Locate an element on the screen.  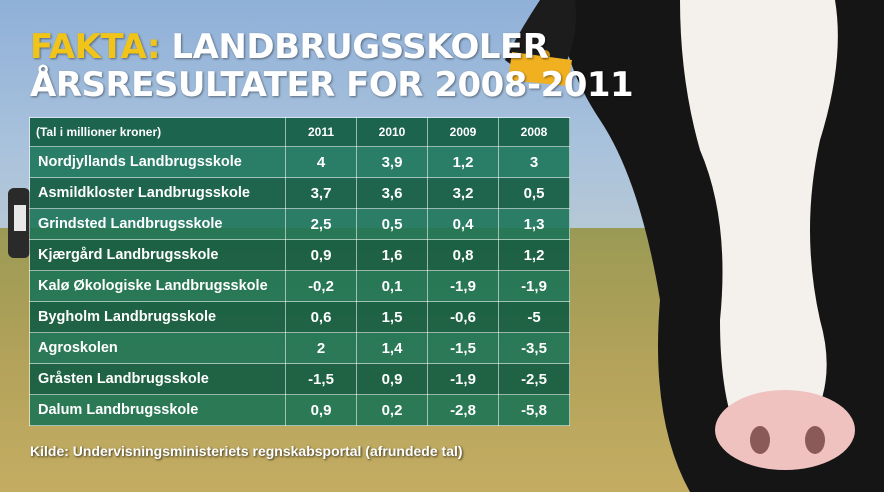
school-name: Gråsten Landbrugsskole is located at coordinates (157, 379).